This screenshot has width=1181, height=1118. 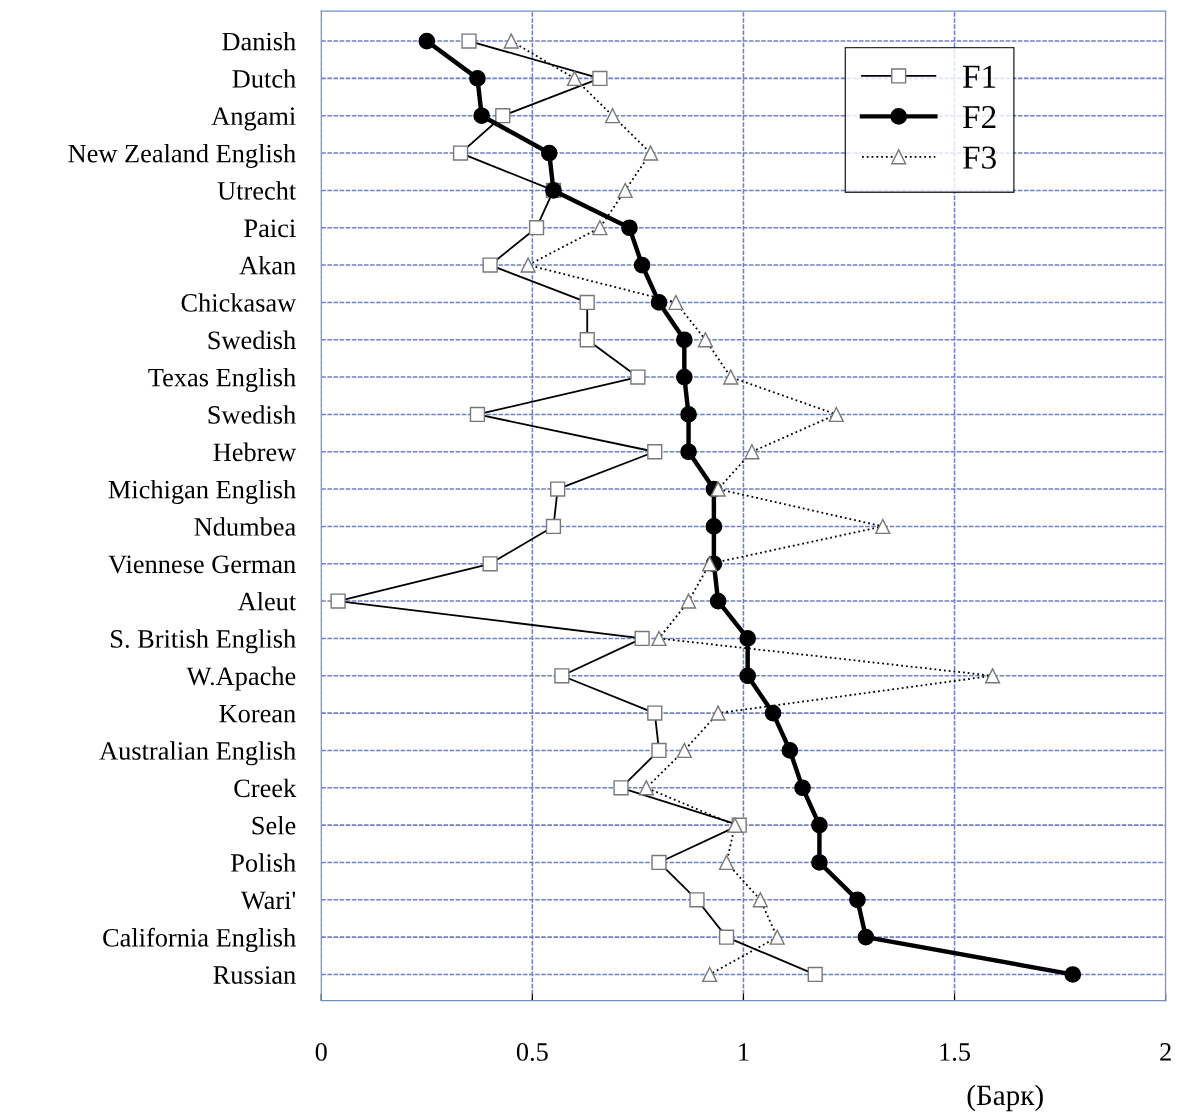 What do you see at coordinates (253, 119) in the screenshot?
I see `y-tick-label: Angami` at bounding box center [253, 119].